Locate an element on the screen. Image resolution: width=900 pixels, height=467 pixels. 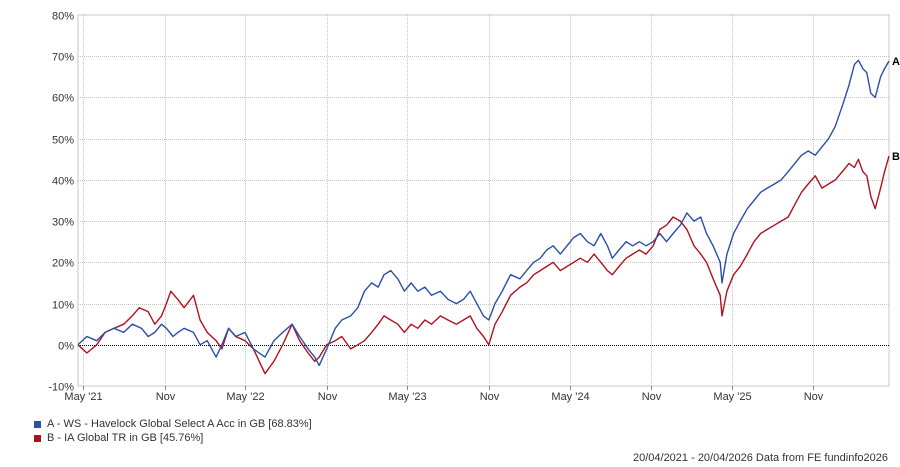
x-tick-label: May '24 is located at coordinates (570, 397).